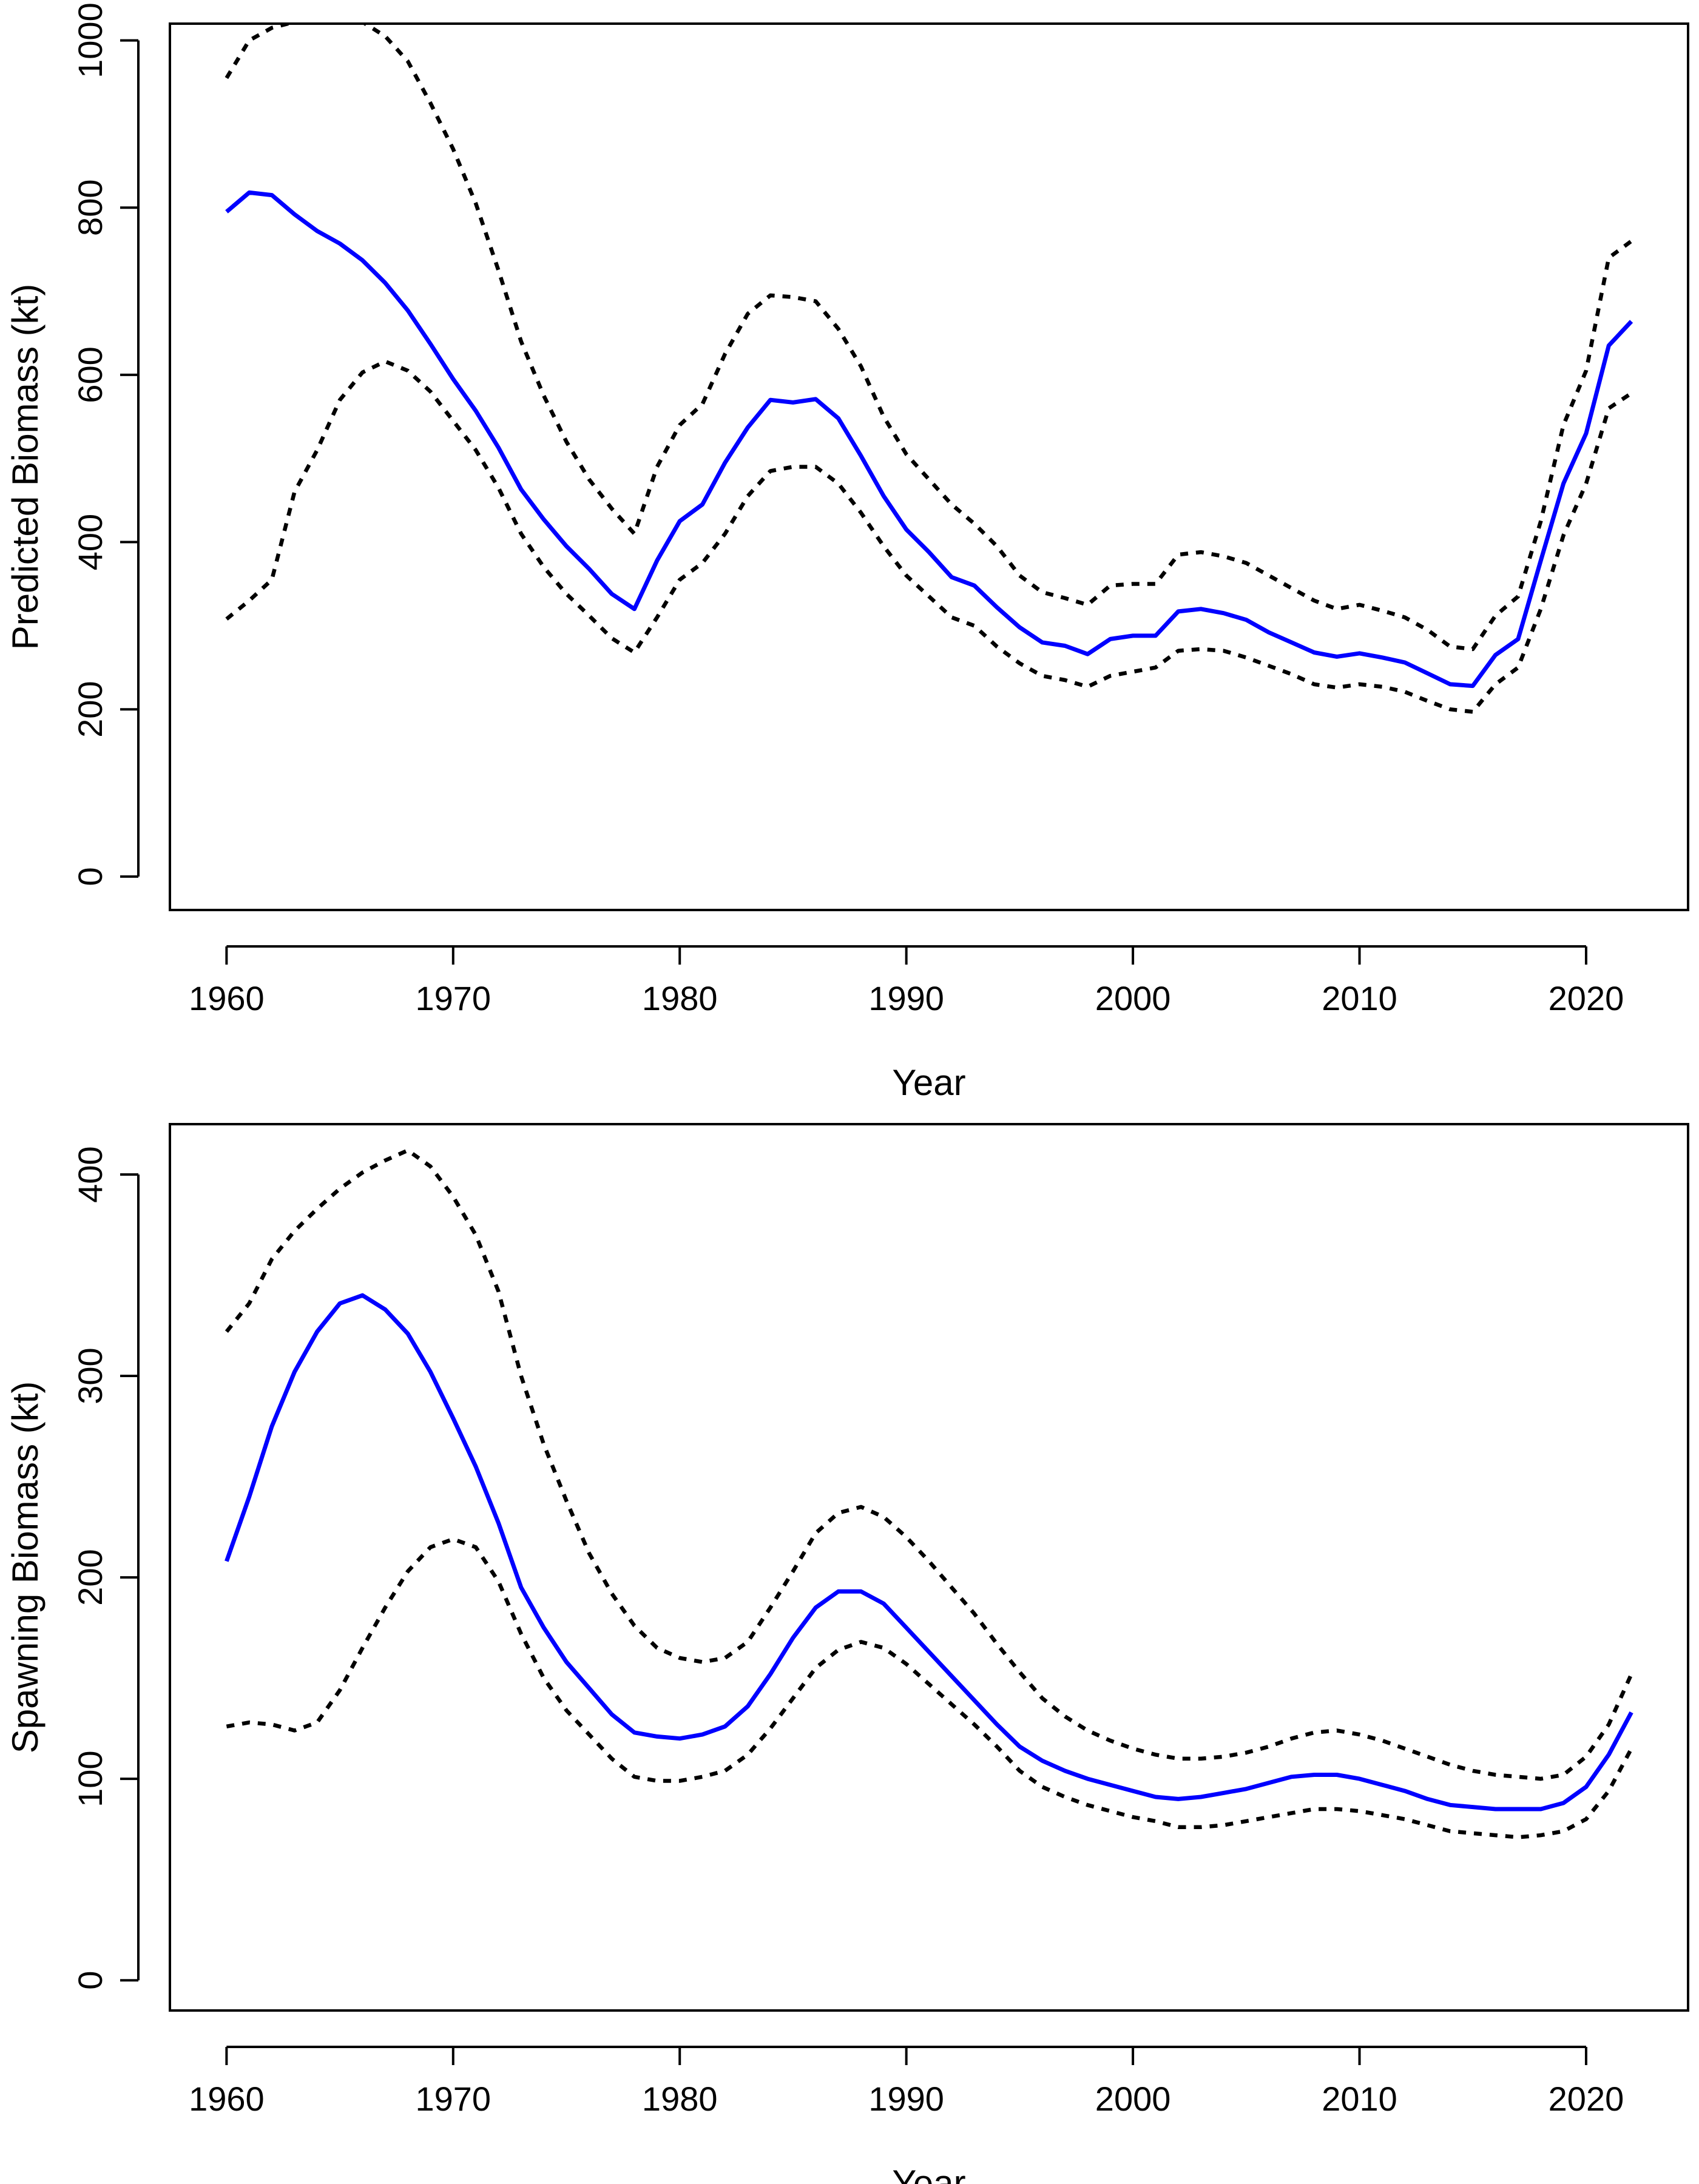  I want to click on x-tick-label-predicted: 1970, so click(453, 998).